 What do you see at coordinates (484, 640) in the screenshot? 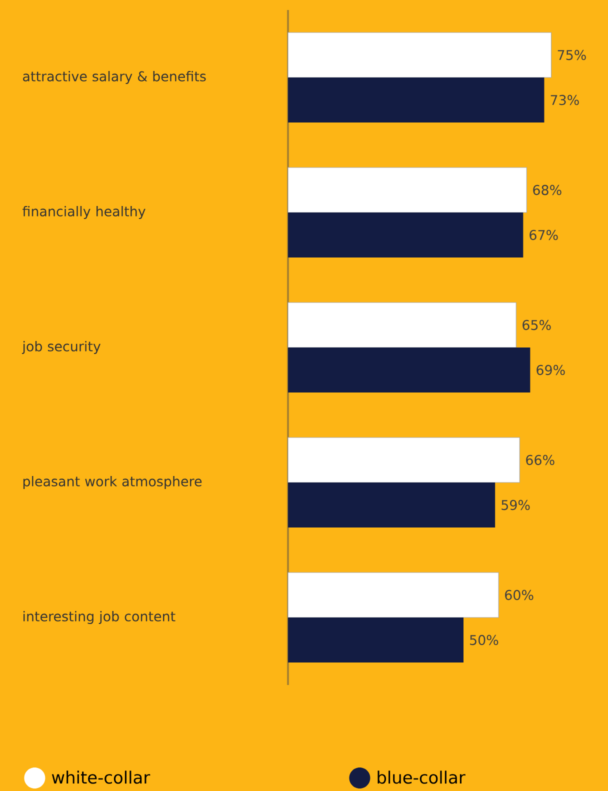
I see `data-label: 50%` at bounding box center [484, 640].